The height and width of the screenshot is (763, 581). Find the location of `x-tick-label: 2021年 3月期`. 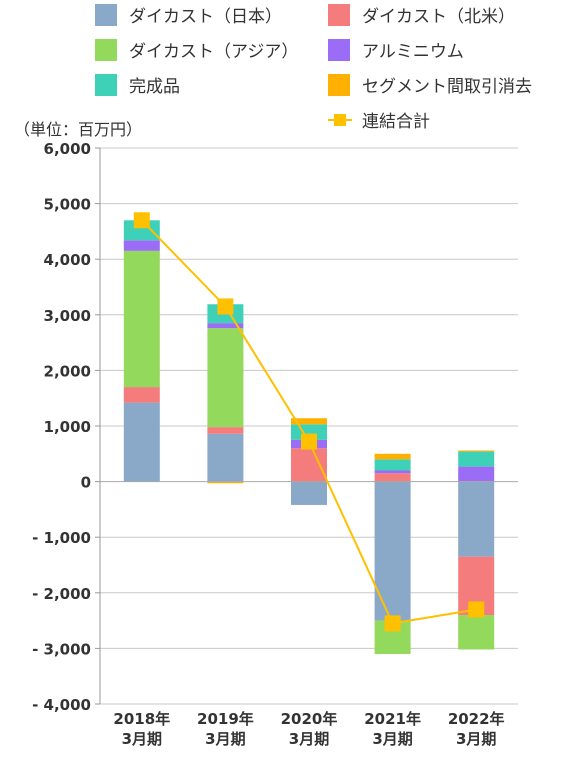

x-tick-label: 2021年 3月期 is located at coordinates (392, 729).